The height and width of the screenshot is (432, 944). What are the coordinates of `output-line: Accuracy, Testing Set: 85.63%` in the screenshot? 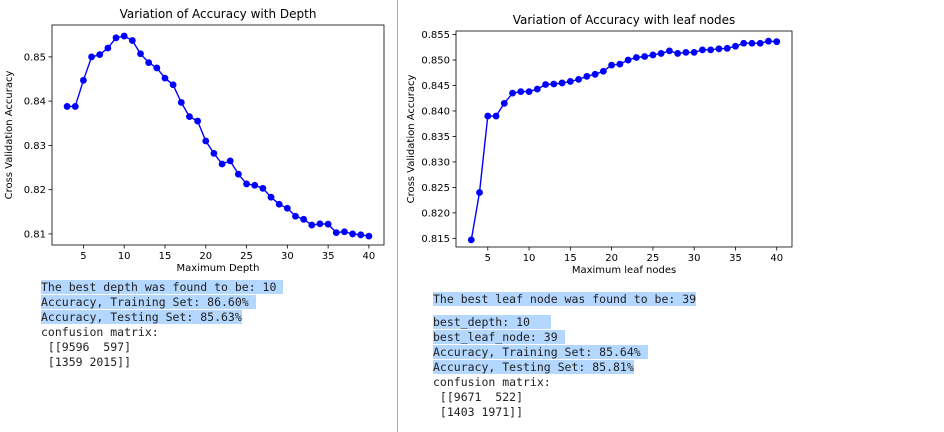 It's located at (162, 317).